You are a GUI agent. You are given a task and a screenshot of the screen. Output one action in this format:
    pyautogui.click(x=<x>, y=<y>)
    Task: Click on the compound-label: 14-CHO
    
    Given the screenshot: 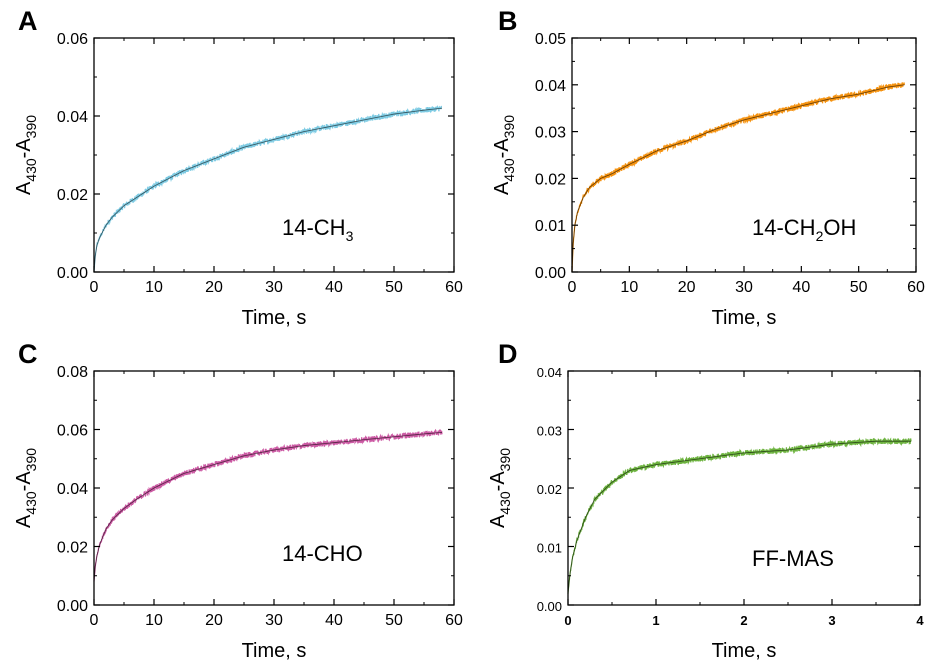 What is the action you would take?
    pyautogui.click(x=322, y=553)
    